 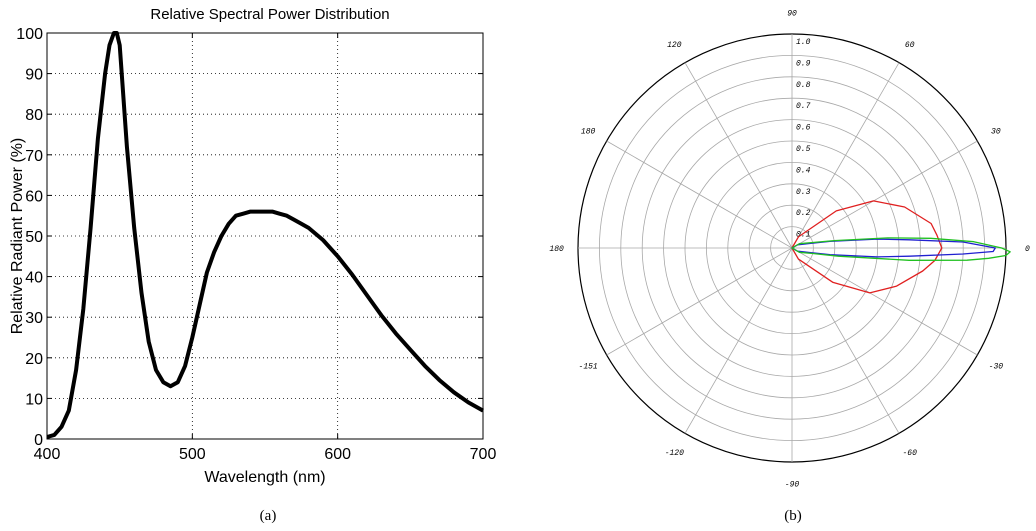 I want to click on angle-label: -120, so click(x=674, y=453).